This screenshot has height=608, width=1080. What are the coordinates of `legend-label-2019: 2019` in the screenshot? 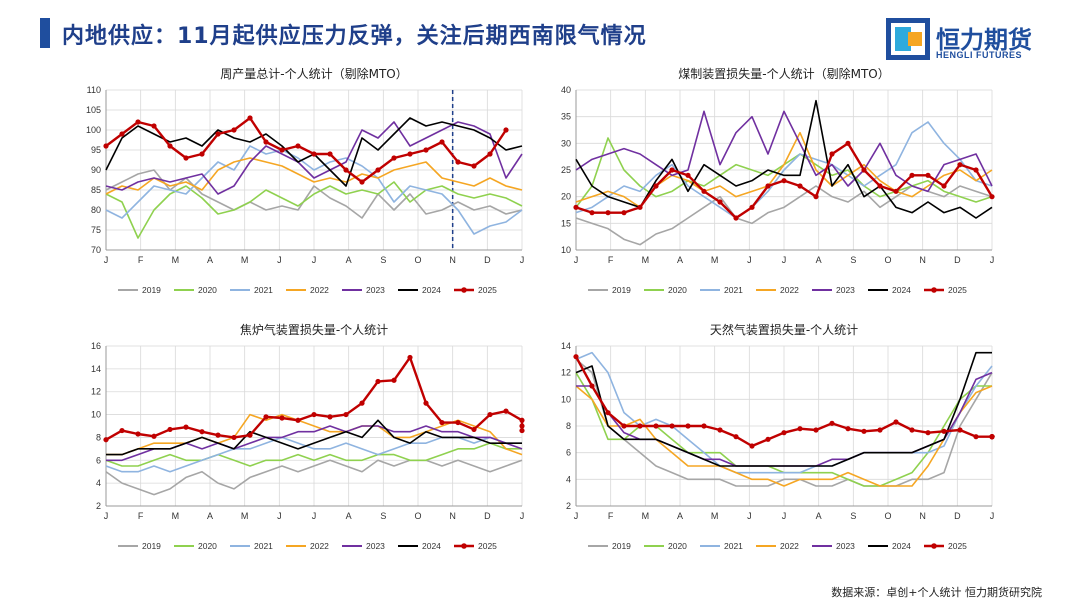 It's located at (151, 290).